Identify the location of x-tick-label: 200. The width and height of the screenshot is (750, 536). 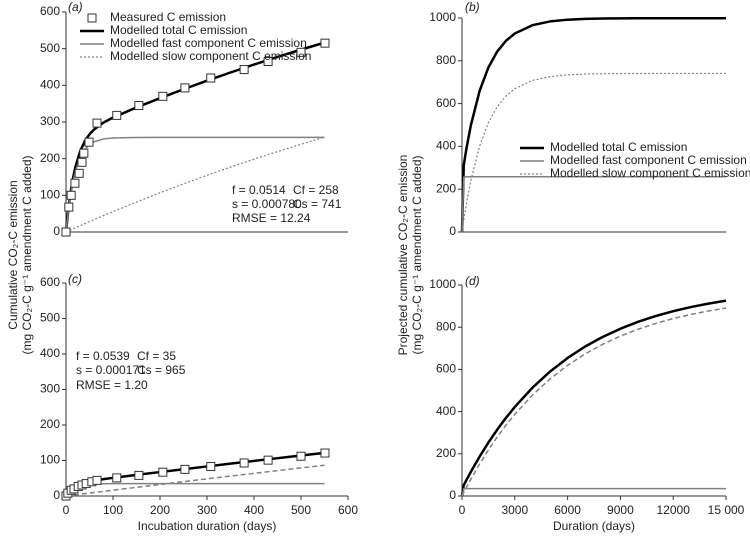
(160, 510).